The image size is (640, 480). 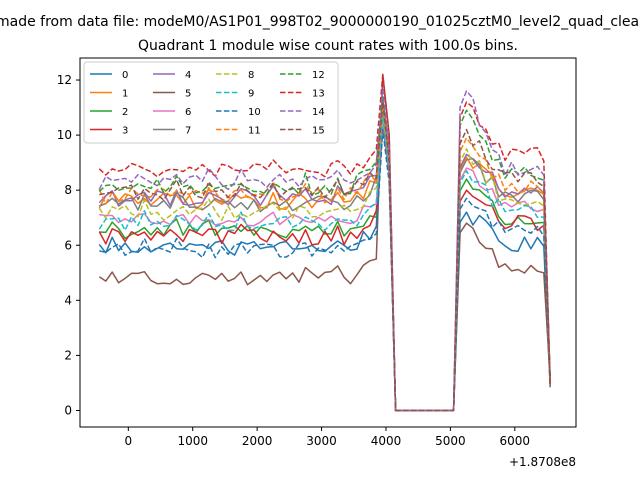 I want to click on x-tick-label: 0, so click(x=128, y=441).